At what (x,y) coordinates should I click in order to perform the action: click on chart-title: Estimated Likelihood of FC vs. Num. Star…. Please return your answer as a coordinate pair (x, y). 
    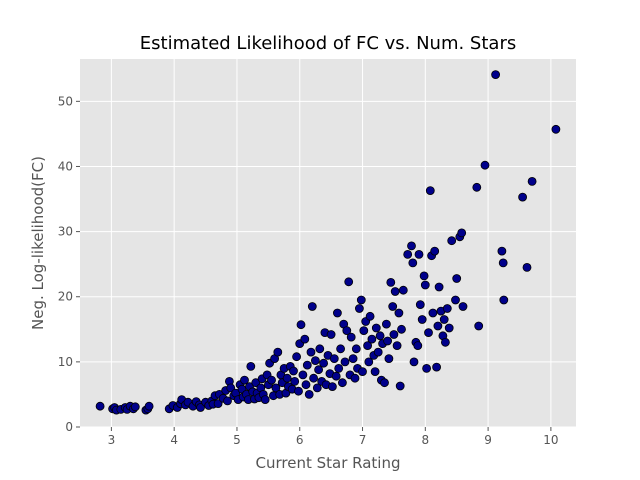
    Looking at the image, I should click on (328, 43).